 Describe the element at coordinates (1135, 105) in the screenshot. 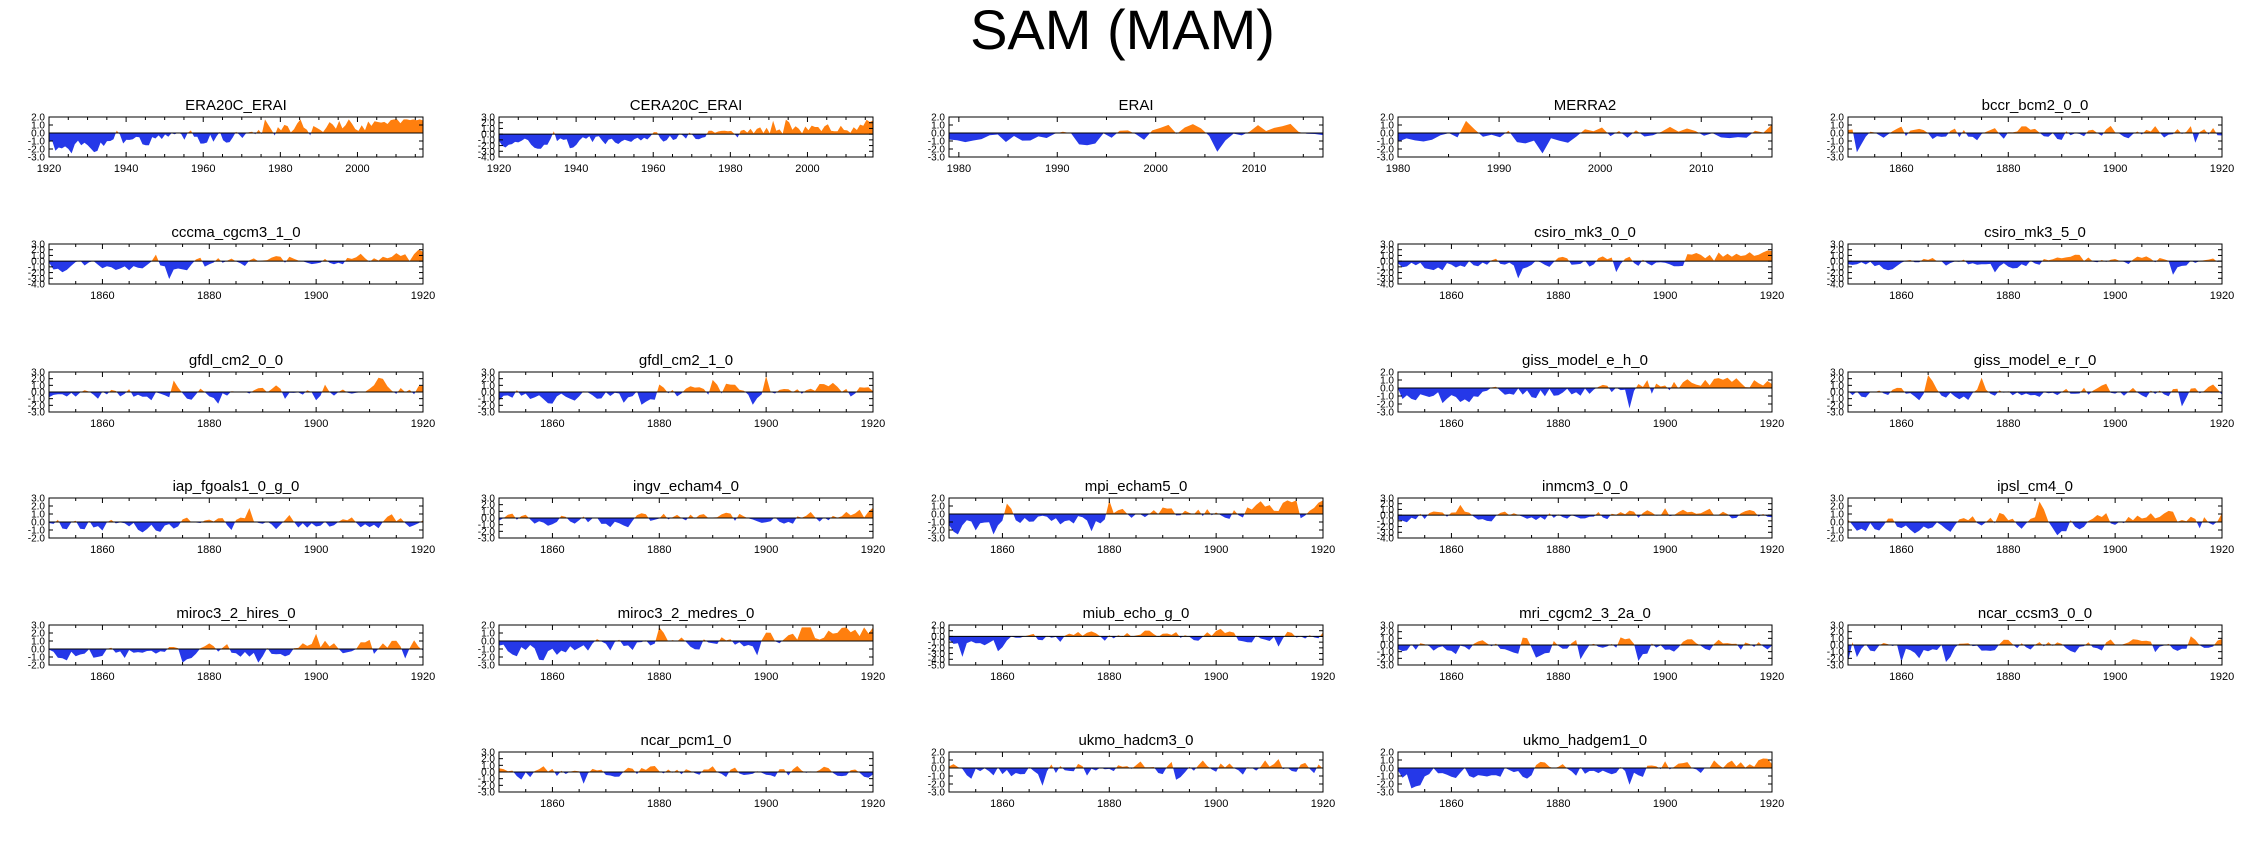

I see `panel-title: ERAI` at that location.